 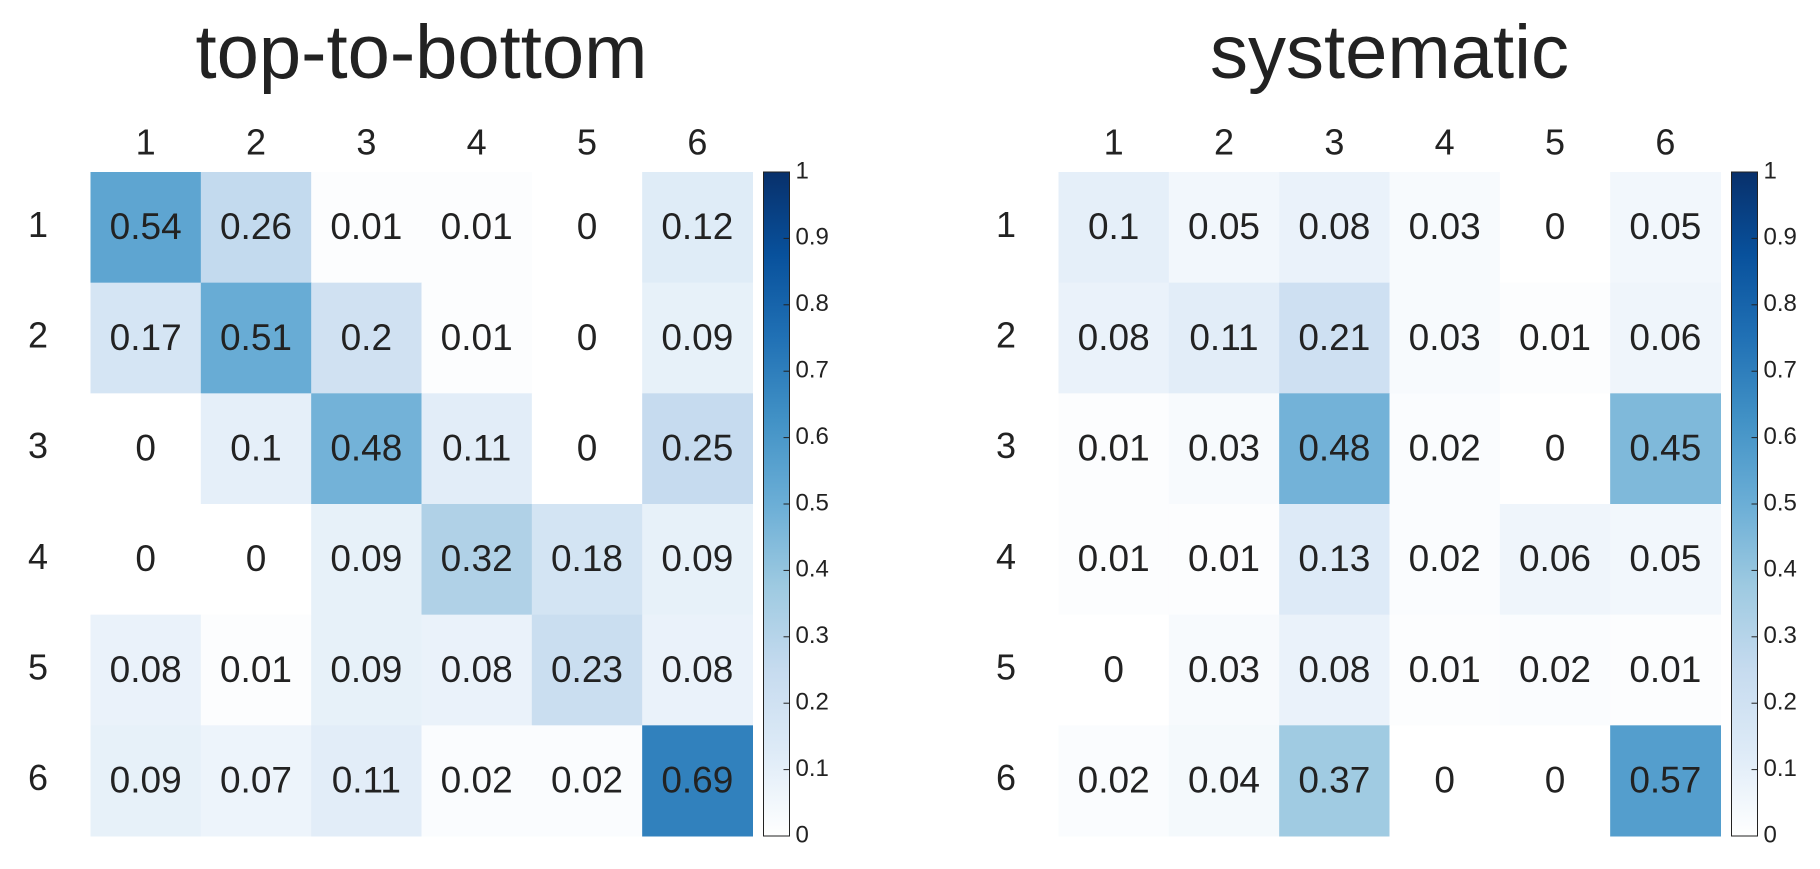 What do you see at coordinates (1665, 447) in the screenshot?
I see `cell-label: 0.45` at bounding box center [1665, 447].